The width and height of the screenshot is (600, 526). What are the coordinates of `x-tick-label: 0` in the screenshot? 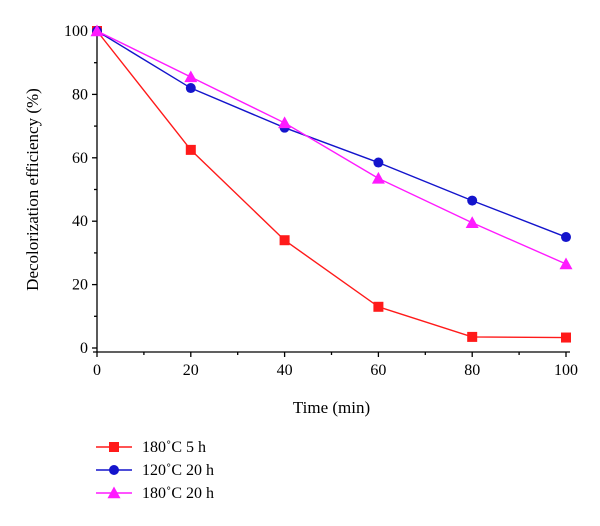 It's located at (97, 370).